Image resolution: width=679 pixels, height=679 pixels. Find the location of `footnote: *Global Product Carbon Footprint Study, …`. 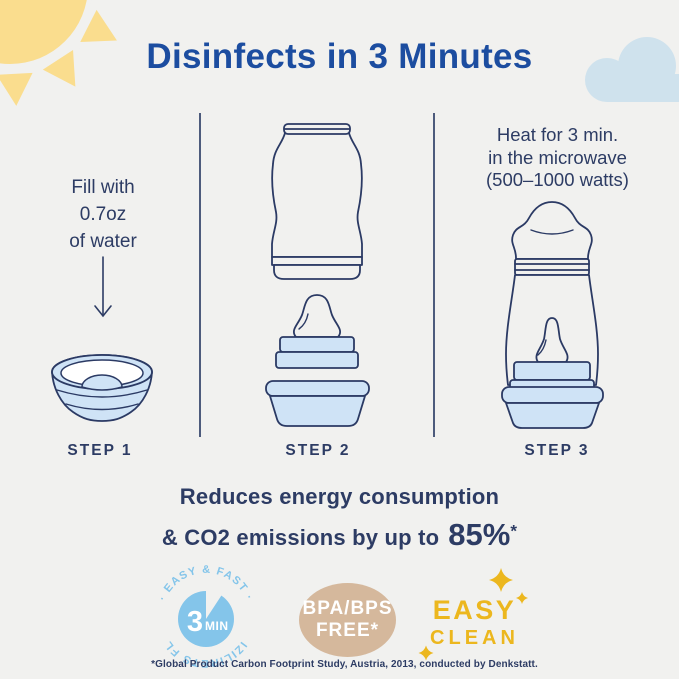

footnote: *Global Product Carbon Footprint Study, … is located at coordinates (344, 664).